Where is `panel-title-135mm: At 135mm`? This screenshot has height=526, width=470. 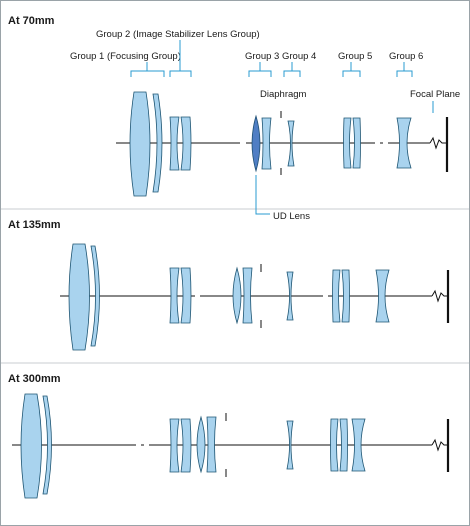 panel-title-135mm: At 135mm is located at coordinates (34, 225).